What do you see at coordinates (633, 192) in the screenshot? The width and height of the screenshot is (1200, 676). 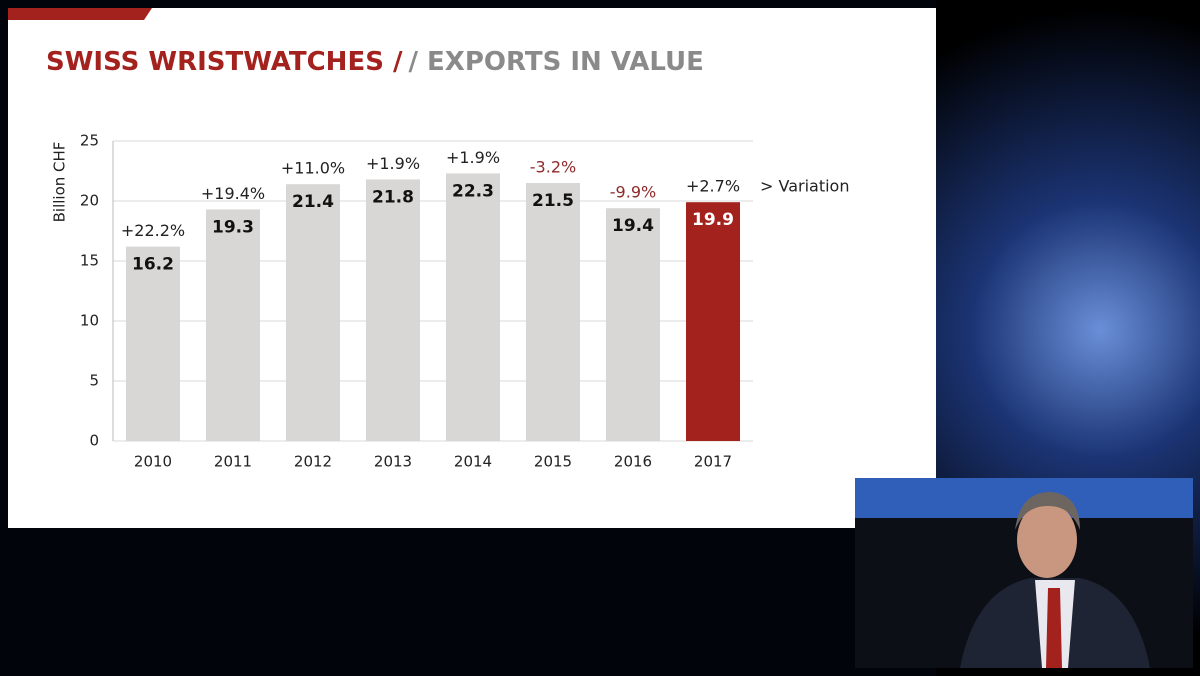 I see `variation-label: -9.9%` at bounding box center [633, 192].